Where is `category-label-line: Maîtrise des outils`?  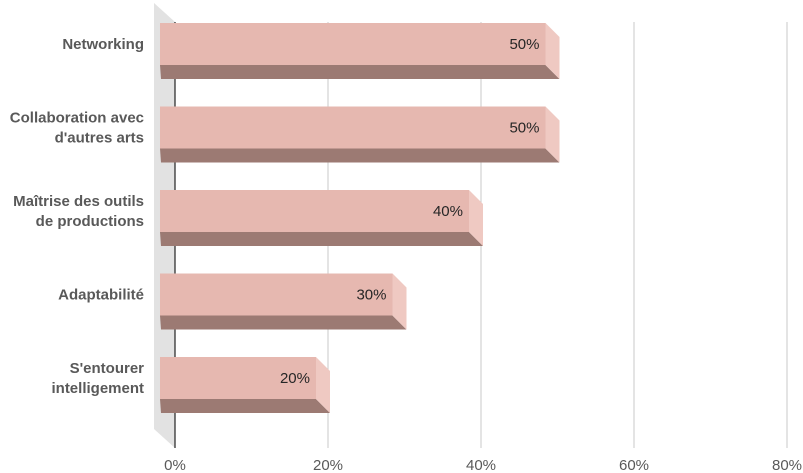 category-label-line: Maîtrise des outils is located at coordinates (78, 201).